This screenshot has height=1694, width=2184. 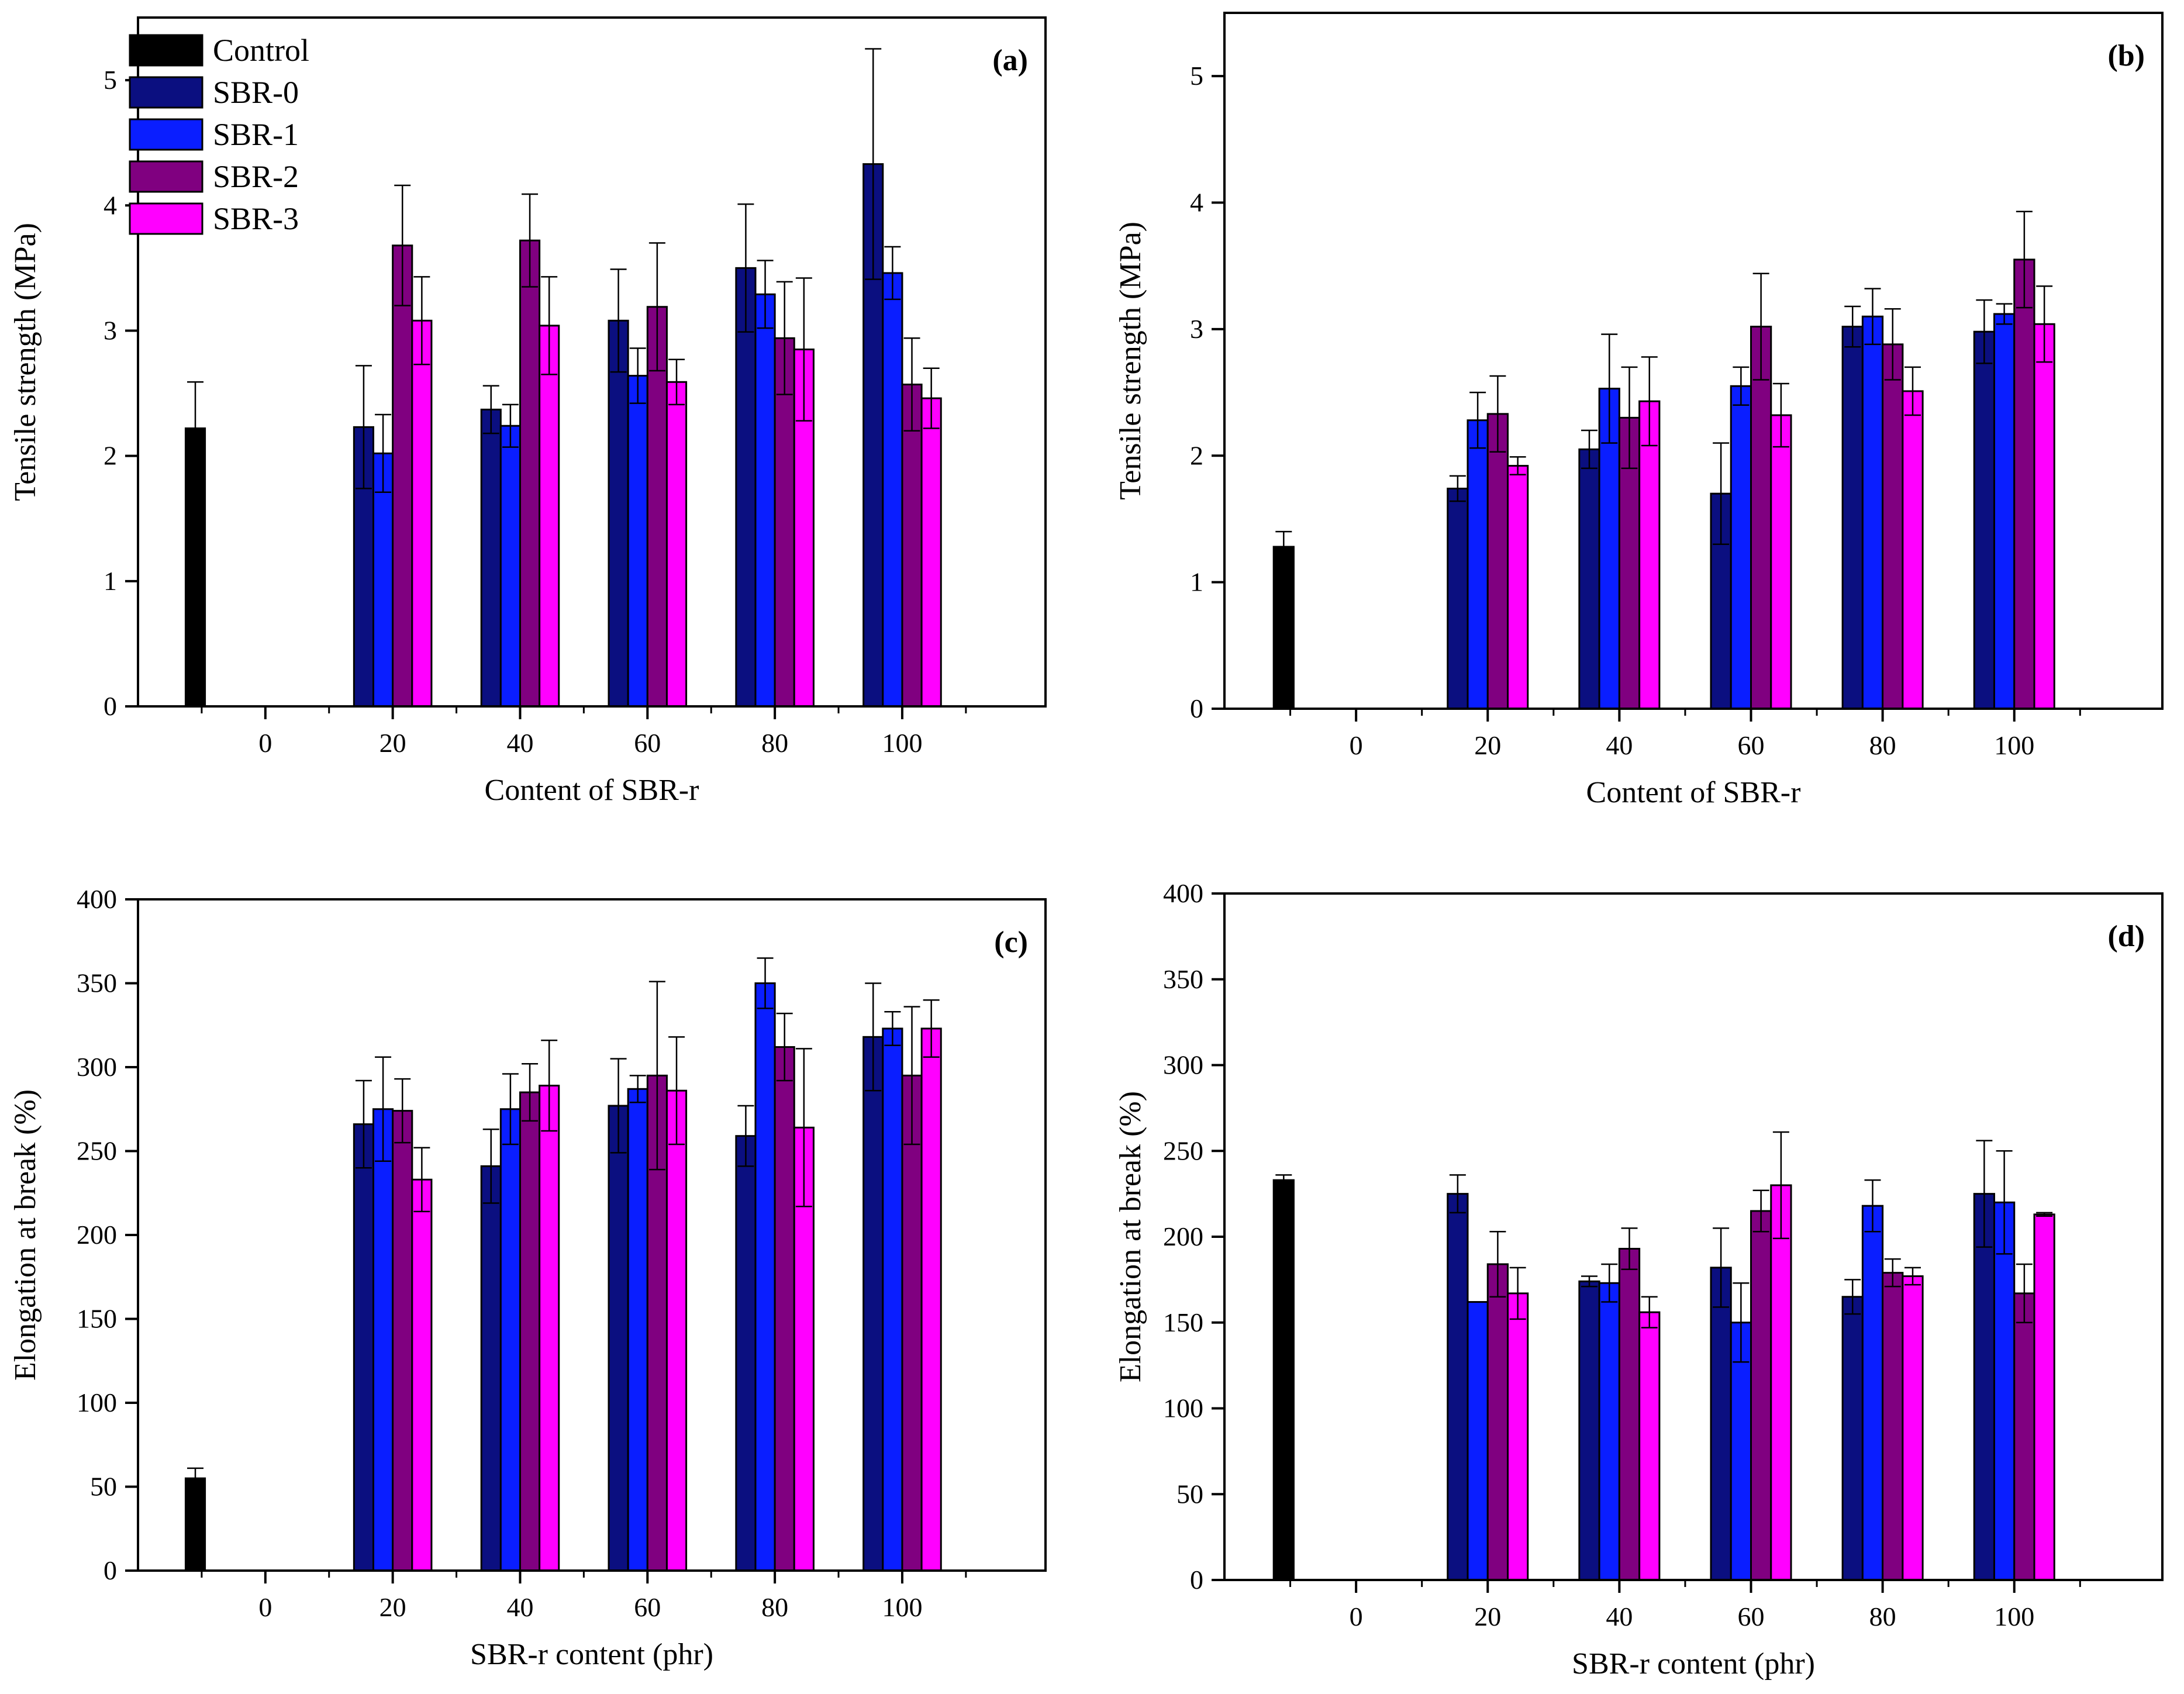 What do you see at coordinates (97, 1319) in the screenshot?
I see `y-tick-label: 150` at bounding box center [97, 1319].